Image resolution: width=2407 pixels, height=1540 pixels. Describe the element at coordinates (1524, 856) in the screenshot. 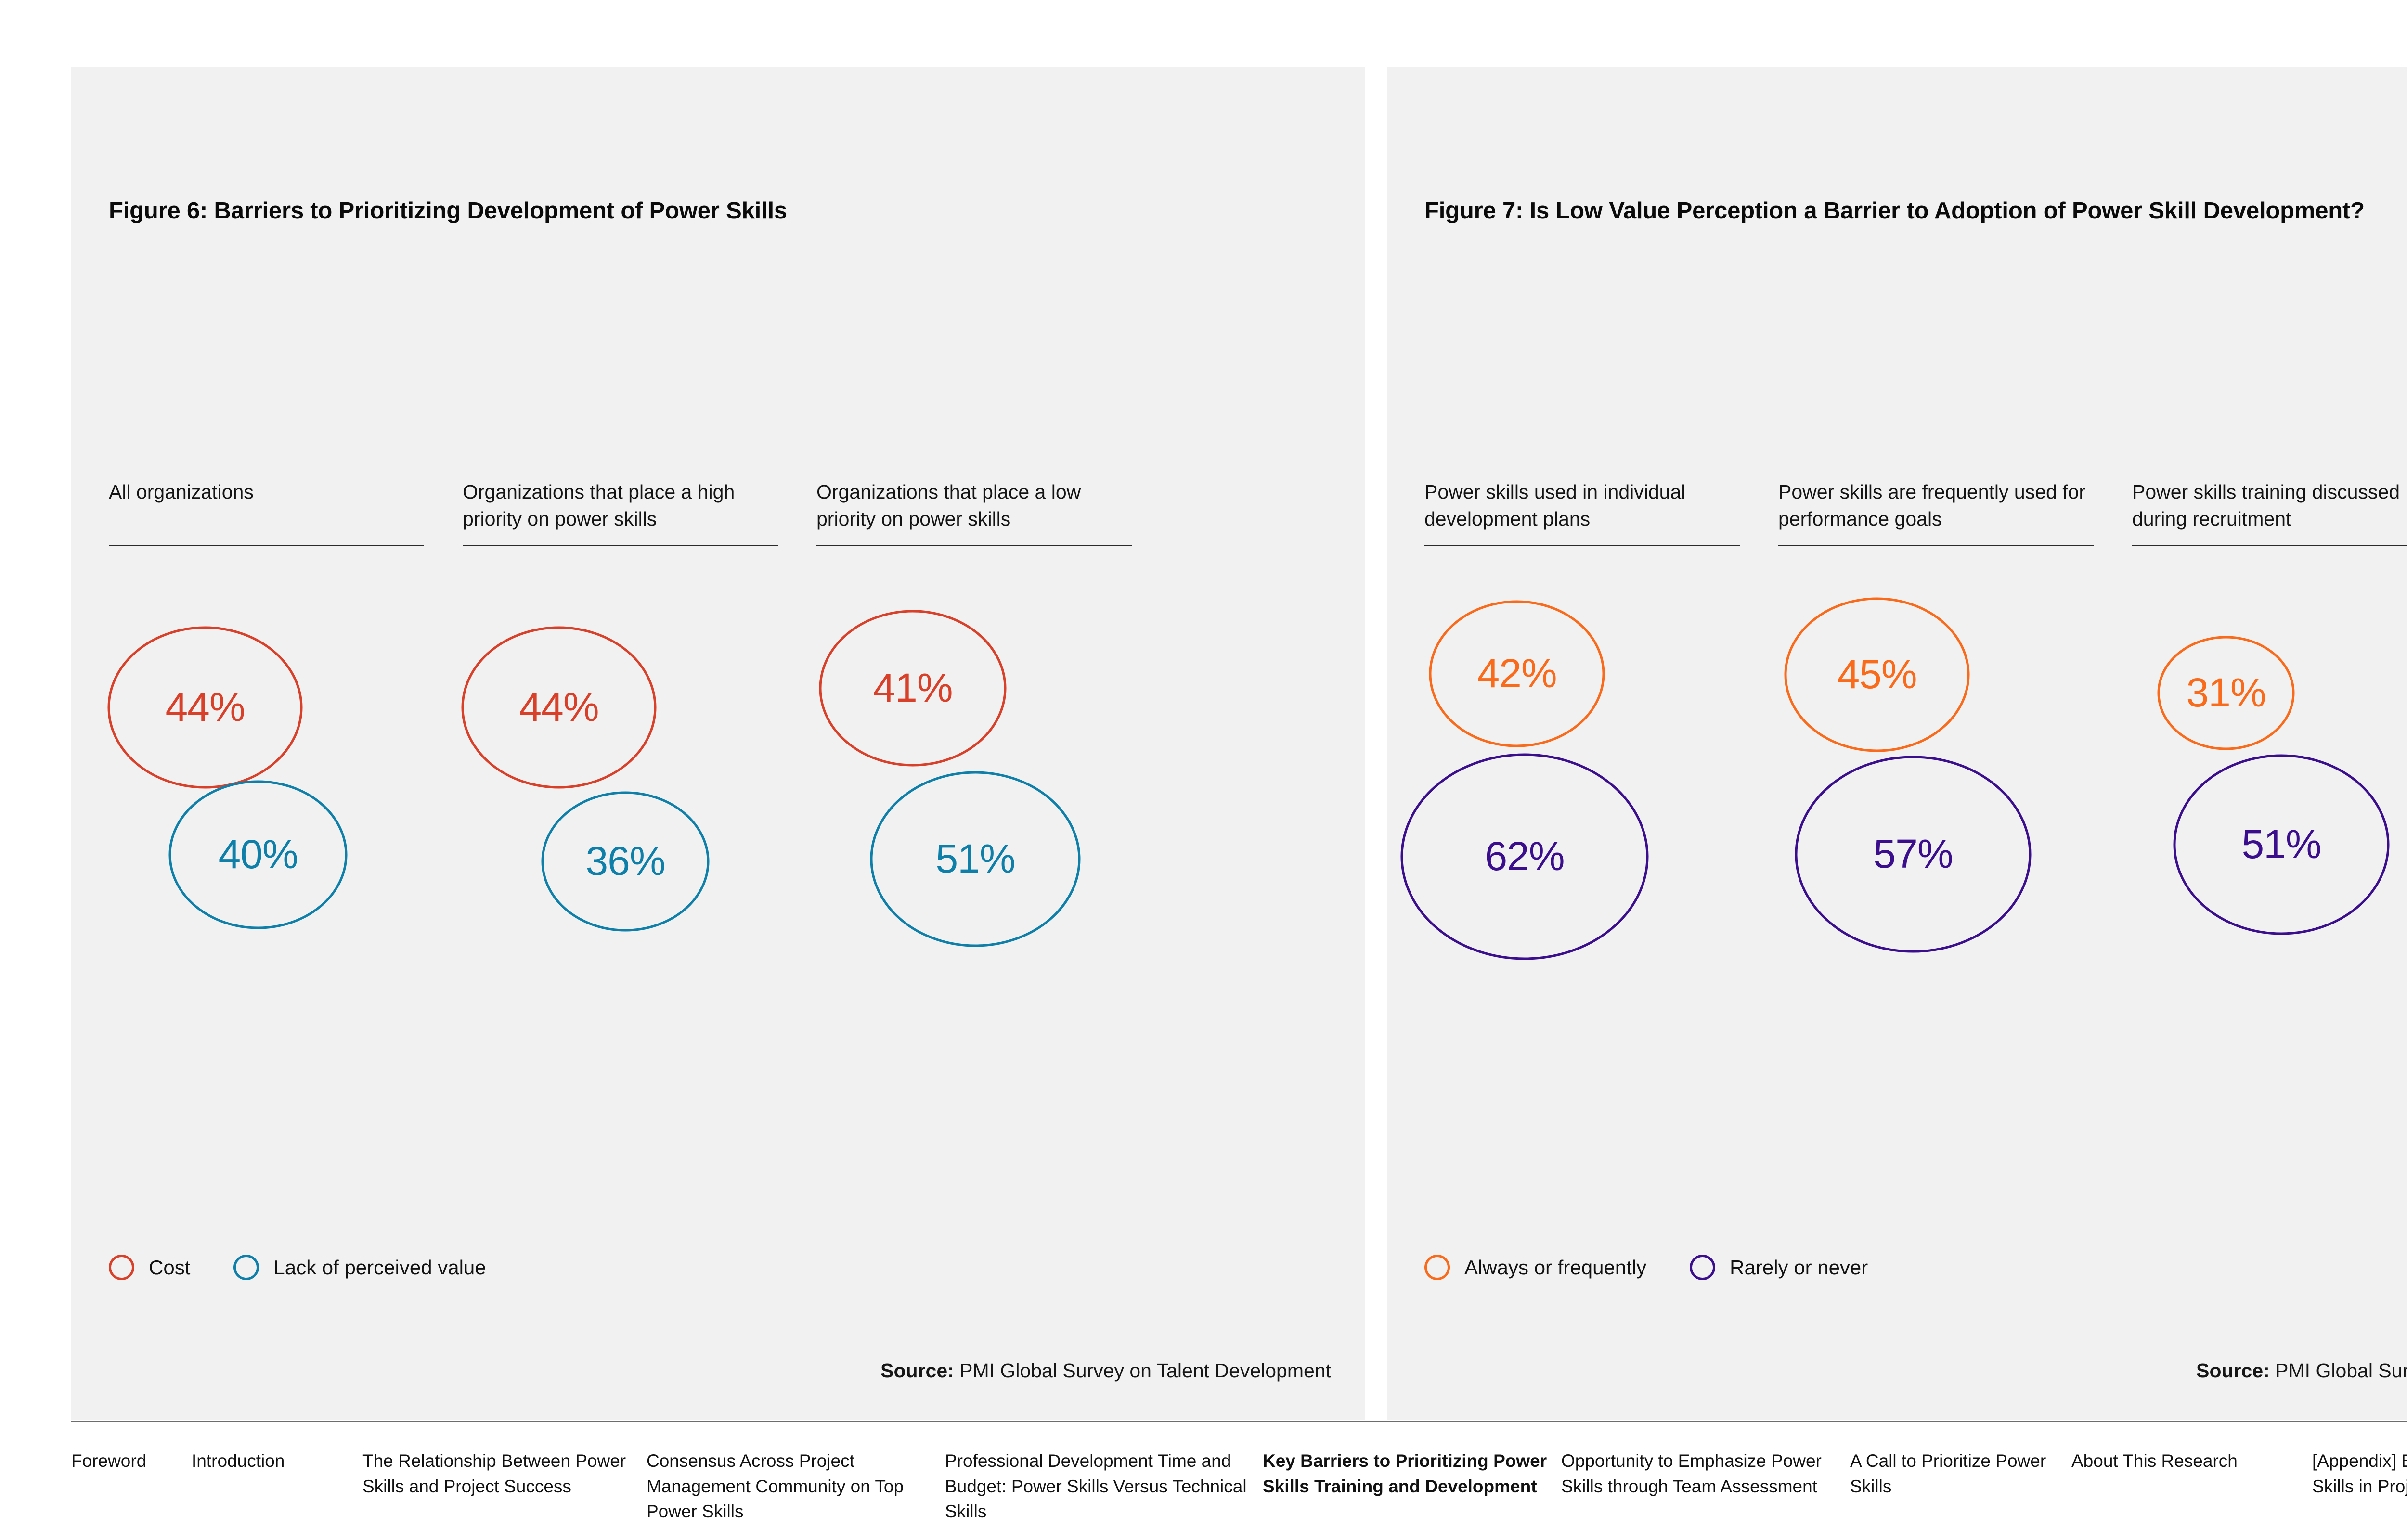

I see `svg-text: 62%` at that location.